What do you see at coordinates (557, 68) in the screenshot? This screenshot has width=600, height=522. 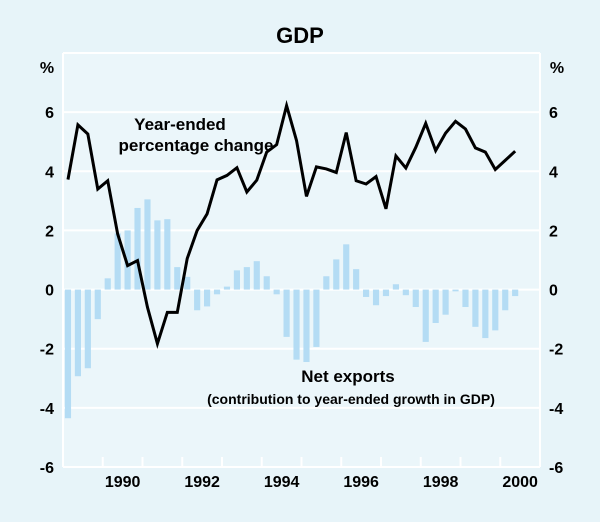 I see `y-axis-right-unit: %` at bounding box center [557, 68].